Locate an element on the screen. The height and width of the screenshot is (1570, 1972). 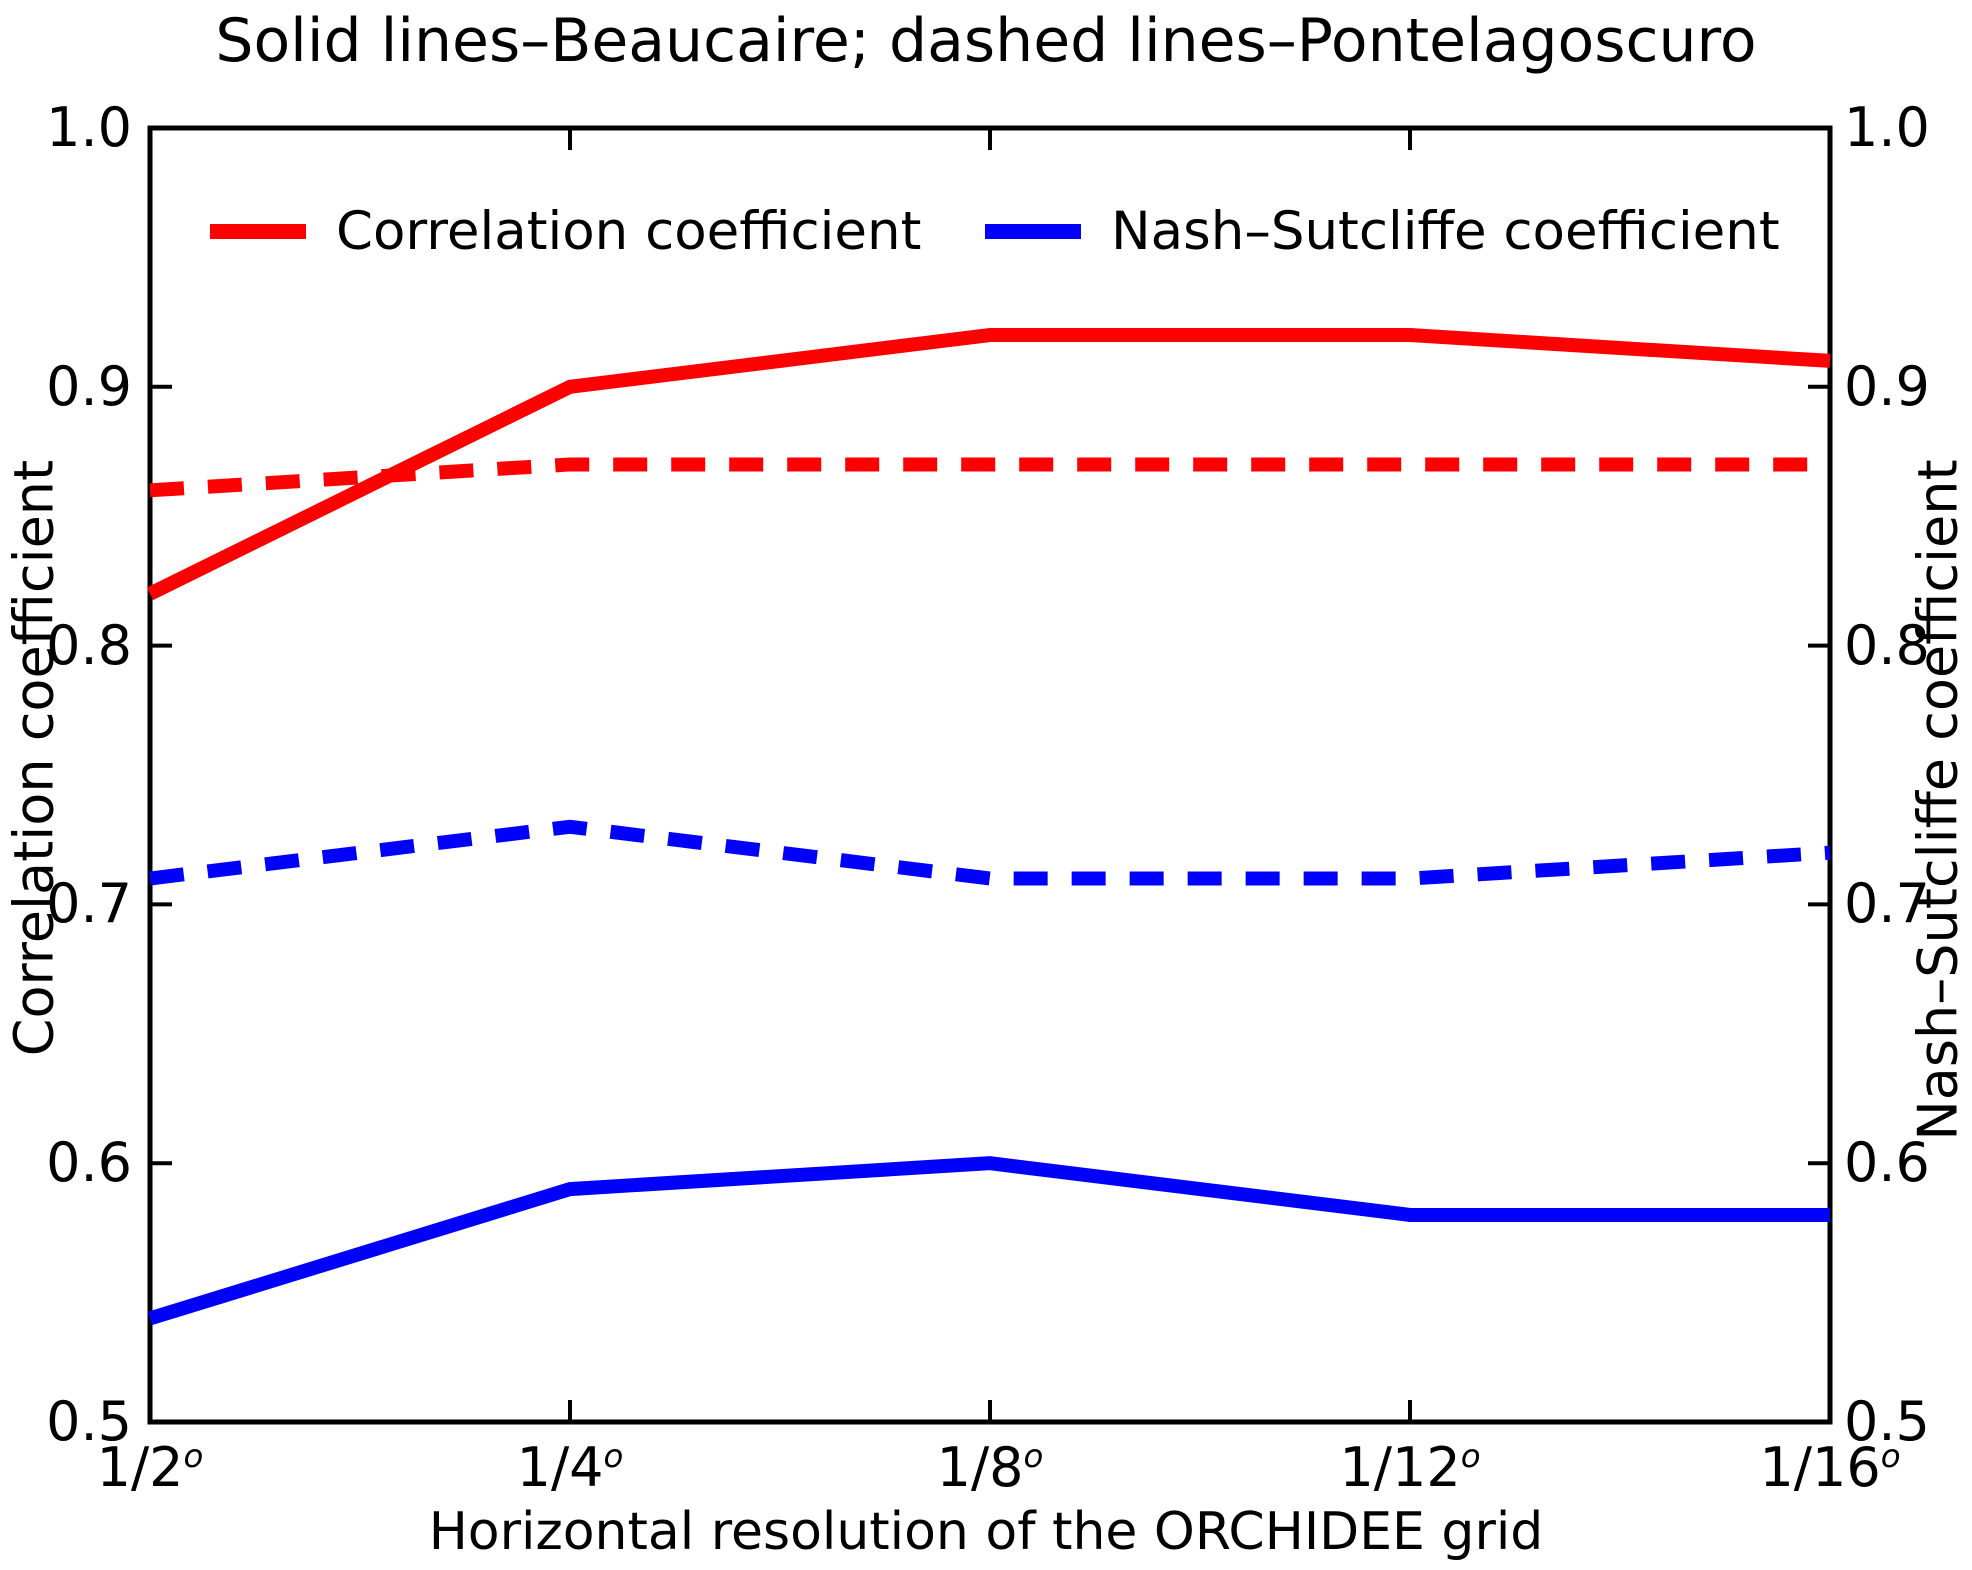
y-tick-label-right: 0.9 is located at coordinates (1887, 386).